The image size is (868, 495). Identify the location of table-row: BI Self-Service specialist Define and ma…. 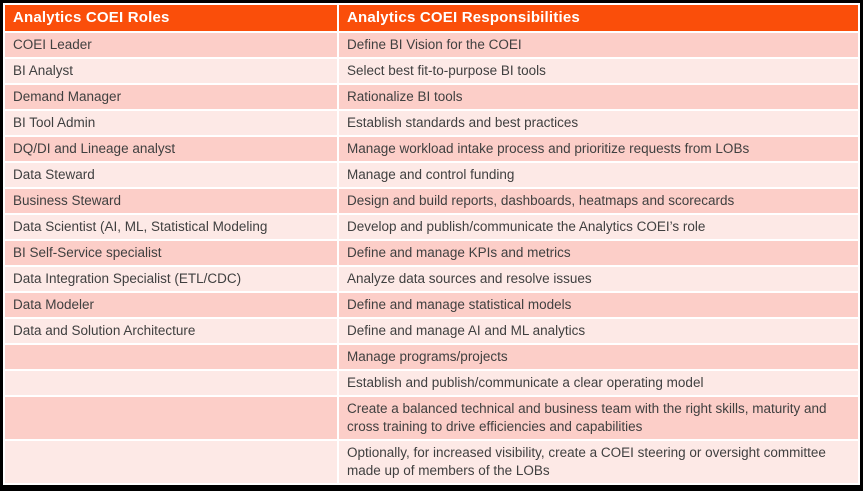
(431, 253).